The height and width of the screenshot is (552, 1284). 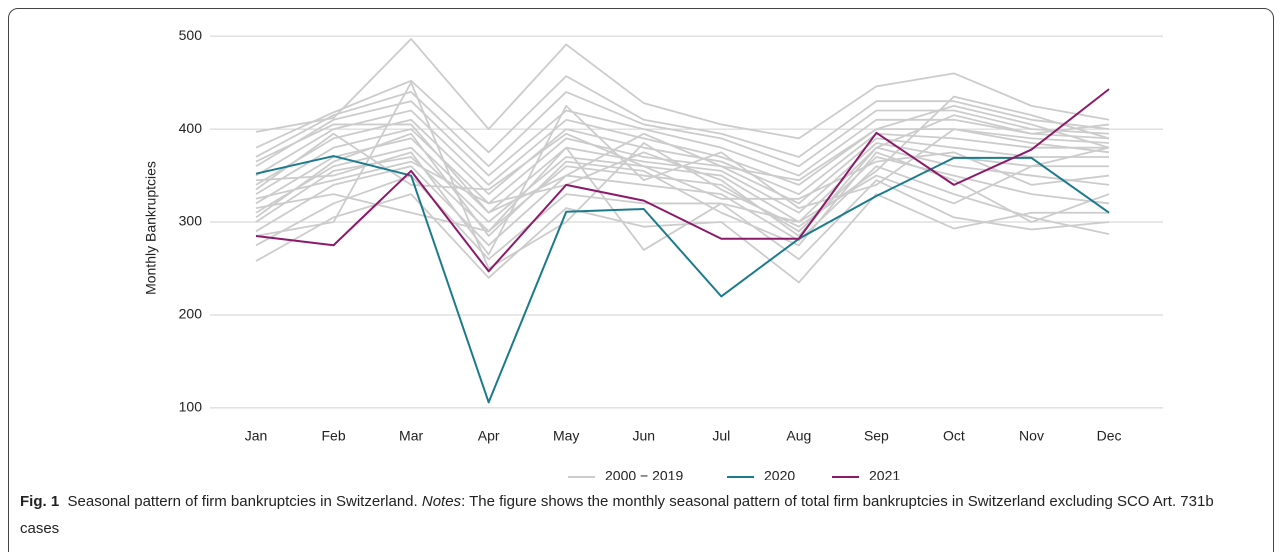 What do you see at coordinates (566, 436) in the screenshot?
I see `x-tick-label: May` at bounding box center [566, 436].